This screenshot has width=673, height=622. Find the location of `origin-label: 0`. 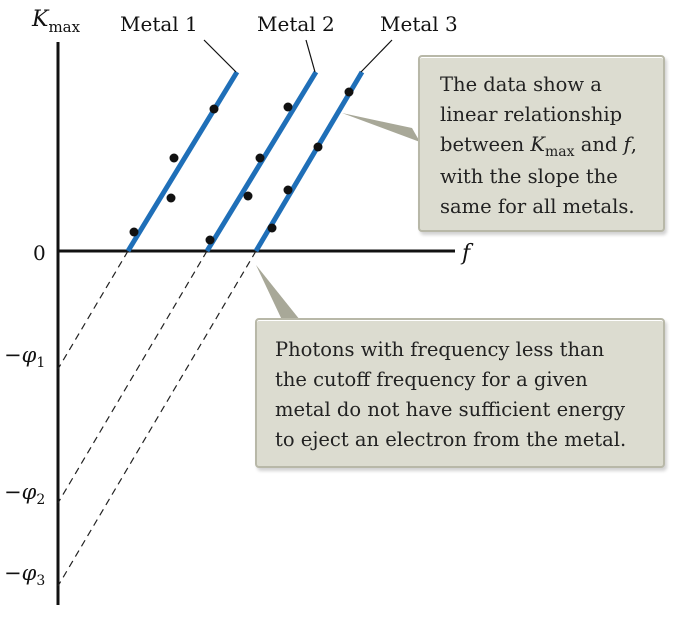

origin-label: 0 is located at coordinates (39, 253).